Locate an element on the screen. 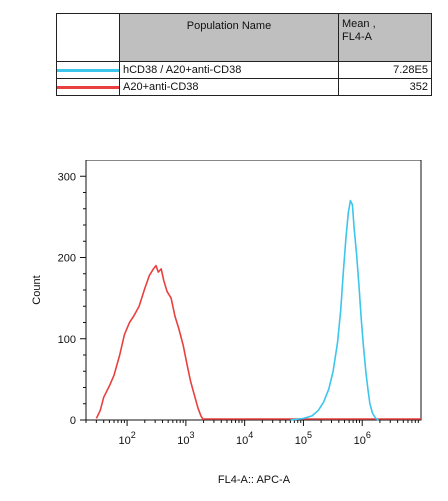 The height and width of the screenshot is (501, 448). x-tick-label: 10⁶ is located at coordinates (362, 438).